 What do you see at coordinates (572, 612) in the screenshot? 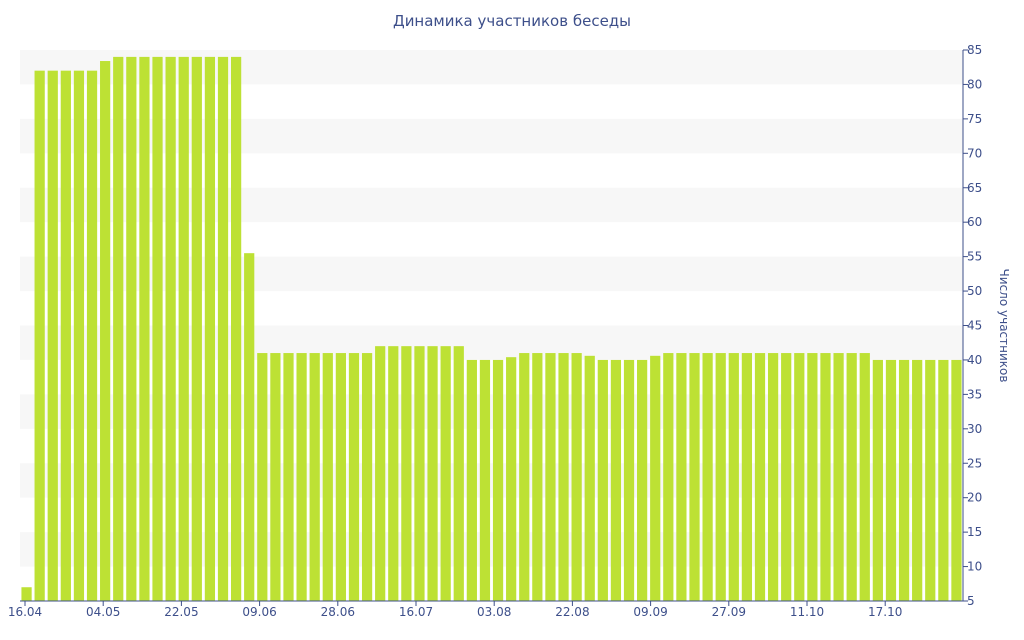
I see `x-tick-label: 22.08` at bounding box center [572, 612].